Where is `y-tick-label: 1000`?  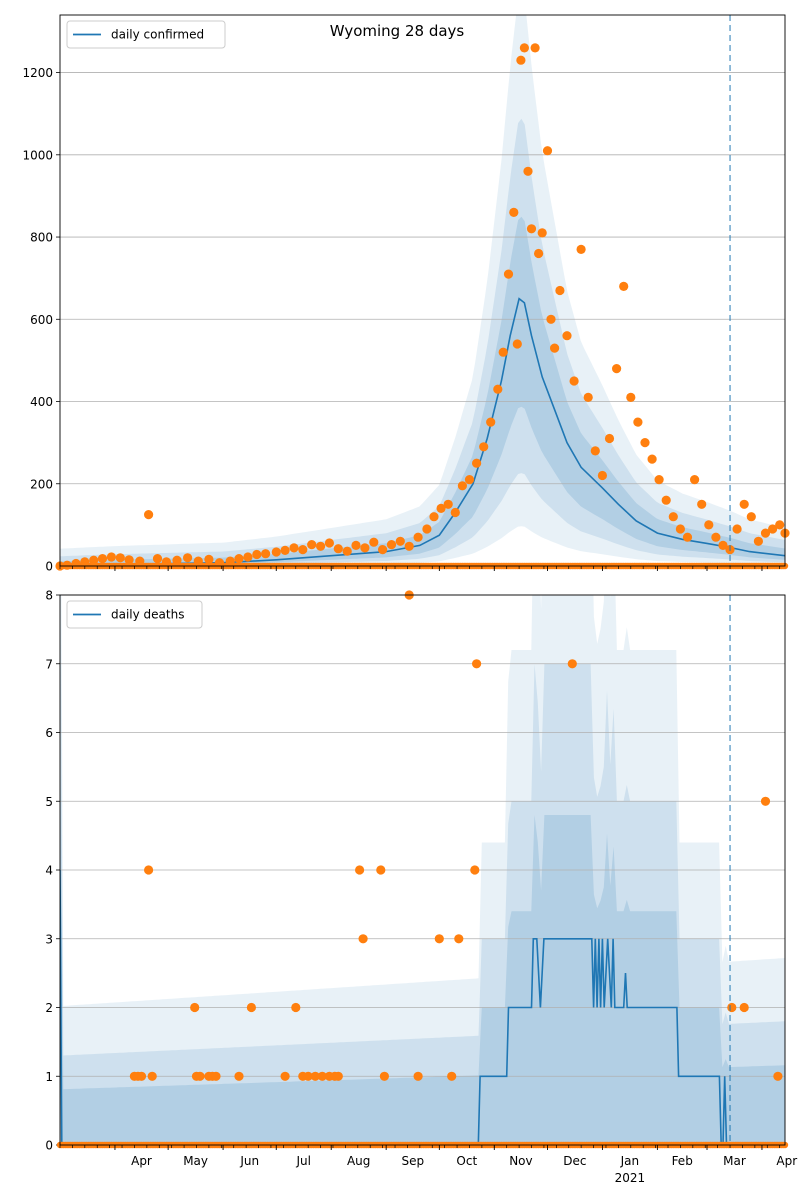 y-tick-label: 1000 is located at coordinates (37, 155).